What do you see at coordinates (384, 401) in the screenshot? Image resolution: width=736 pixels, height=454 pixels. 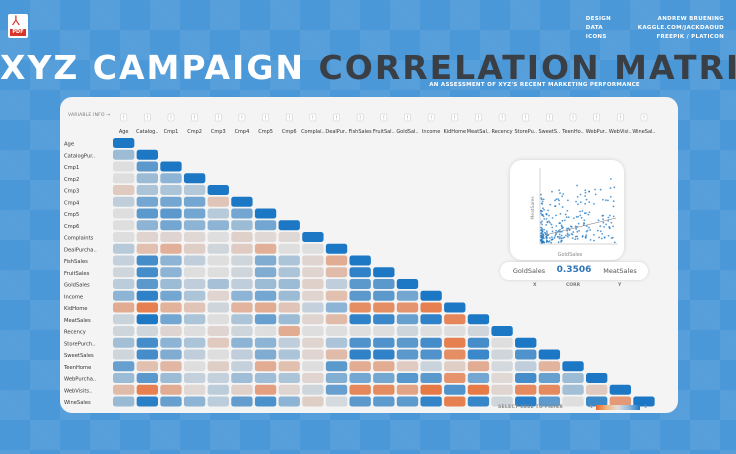 I see `heatmap-cell: WineSales / FruitSal..: 0.39` at bounding box center [384, 401].